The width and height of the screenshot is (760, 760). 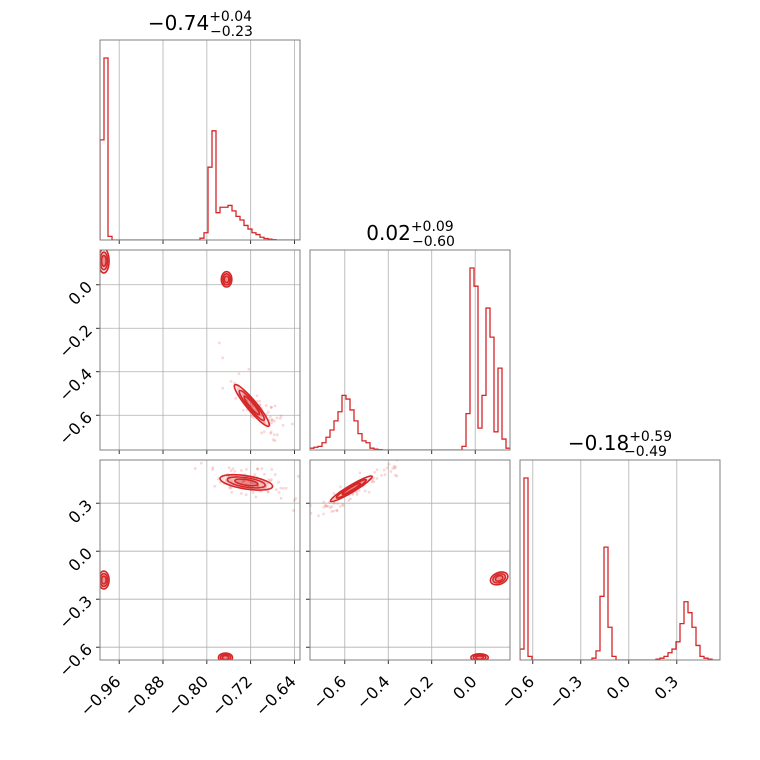 I want to click on x-tick-label: −0.4, so click(x=373, y=692).